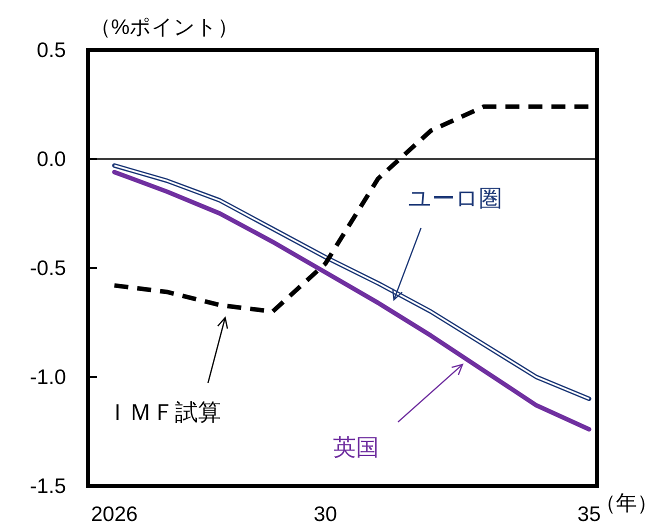 Image resolution: width=653 pixels, height=527 pixels. Describe the element at coordinates (48, 377) in the screenshot. I see `y-tick-label: -1.0` at that location.